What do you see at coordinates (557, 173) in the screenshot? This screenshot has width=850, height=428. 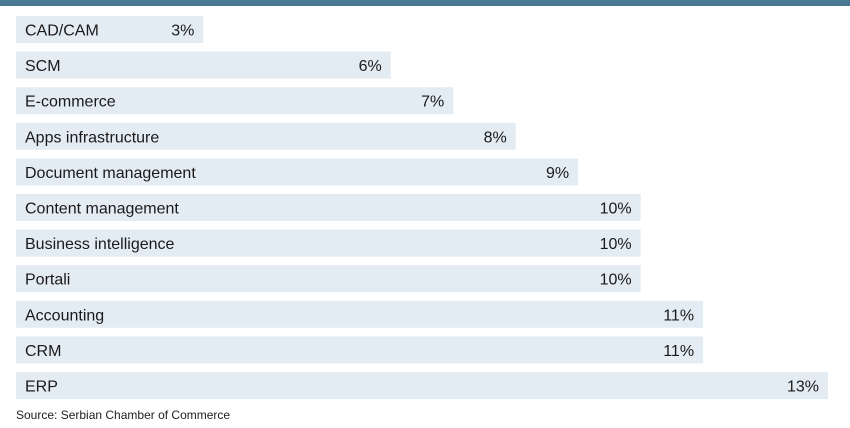 I see `value-label: 9%` at bounding box center [557, 173].